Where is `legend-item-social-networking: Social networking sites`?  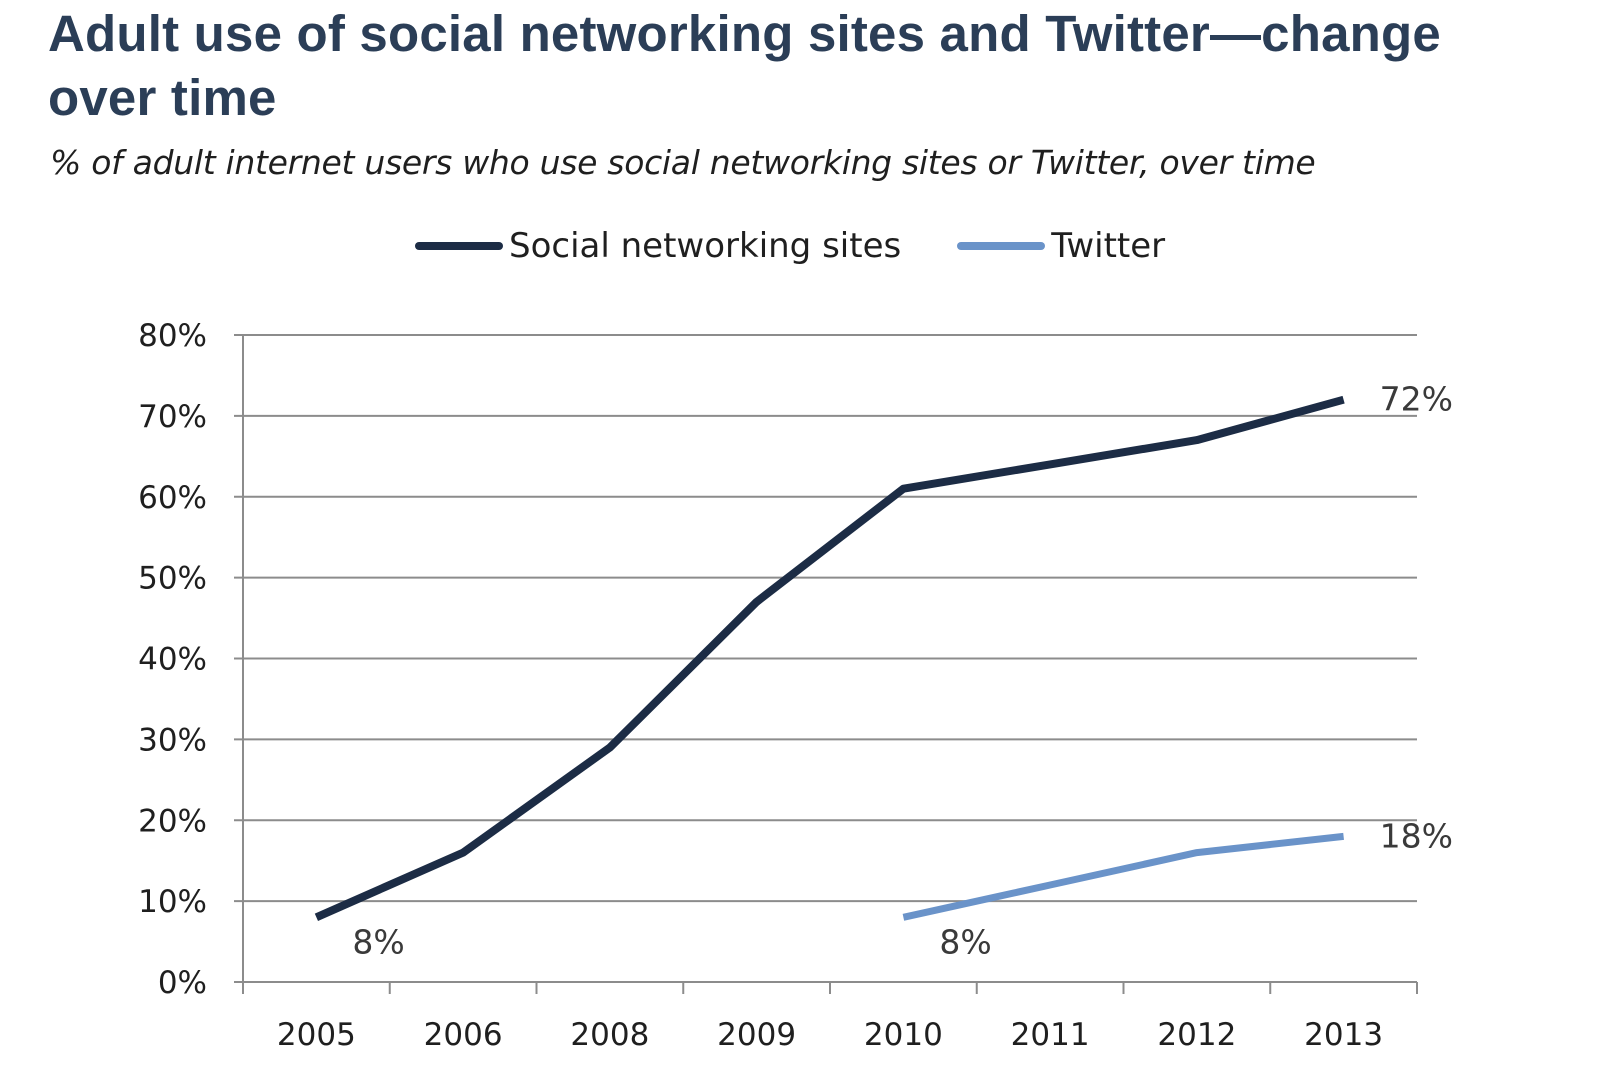 legend-item-social-networking: Social networking sites is located at coordinates (658, 246).